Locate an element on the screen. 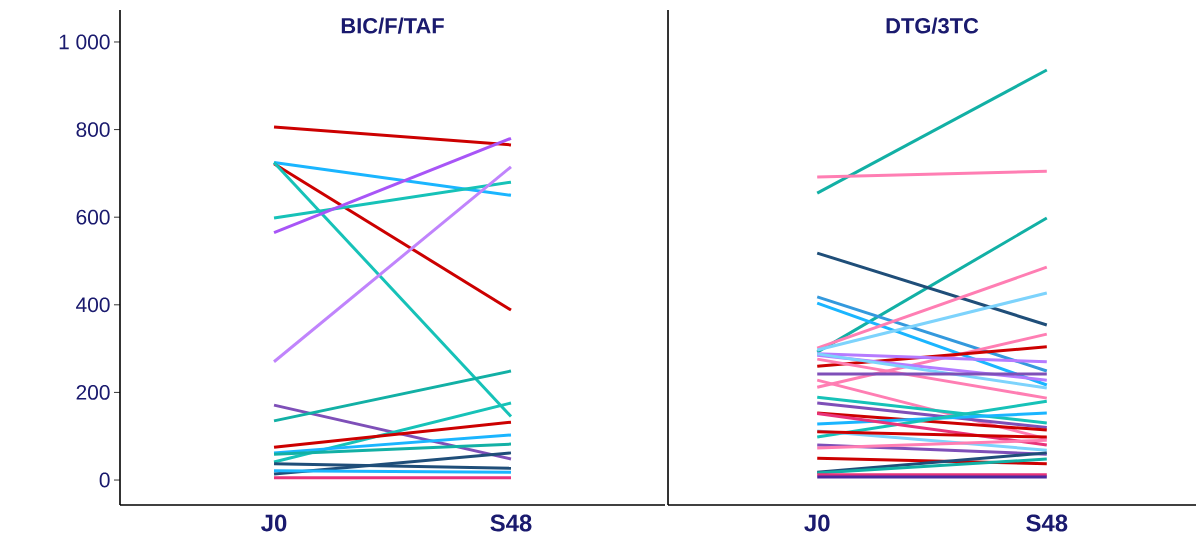  y-tick-label: 200 is located at coordinates (93, 392).